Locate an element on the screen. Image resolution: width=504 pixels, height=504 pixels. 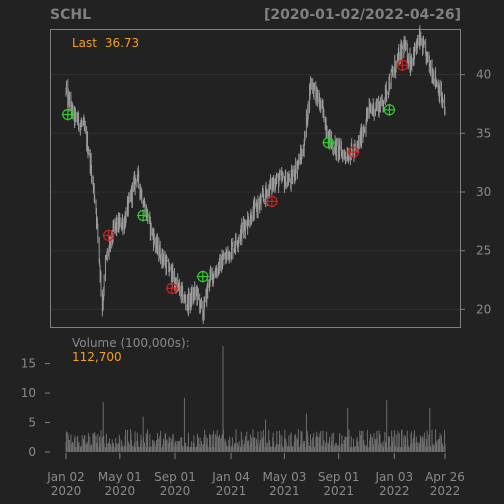
chart-date-range: [2020-01-02/2022-04-26] is located at coordinates (362, 15).